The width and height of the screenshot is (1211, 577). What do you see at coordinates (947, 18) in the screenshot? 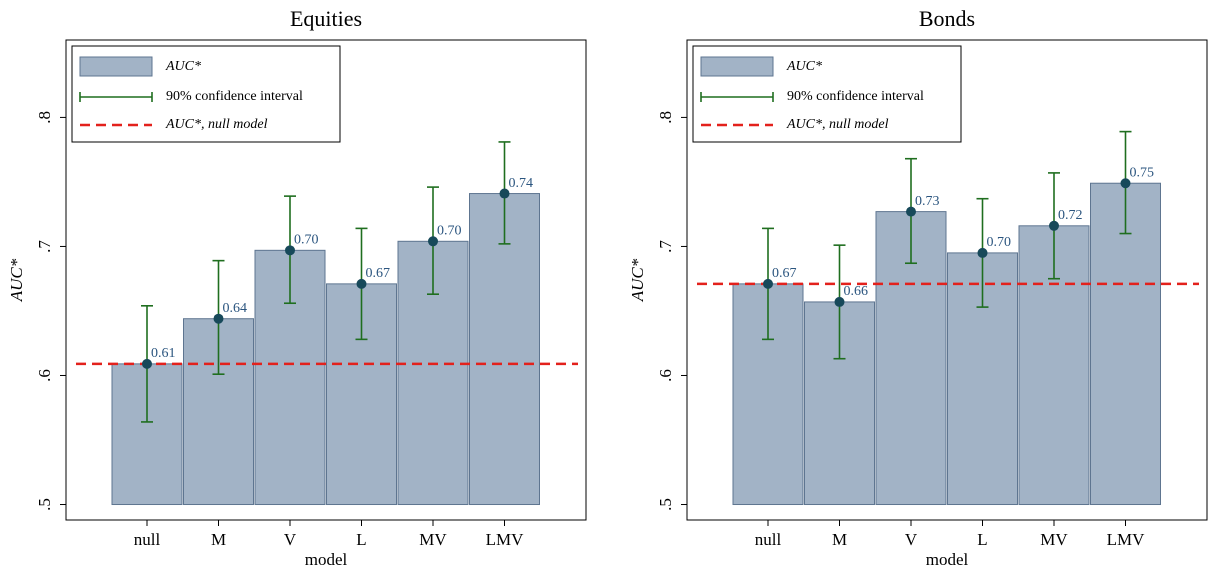
I see `chart-title: Bonds` at bounding box center [947, 18].